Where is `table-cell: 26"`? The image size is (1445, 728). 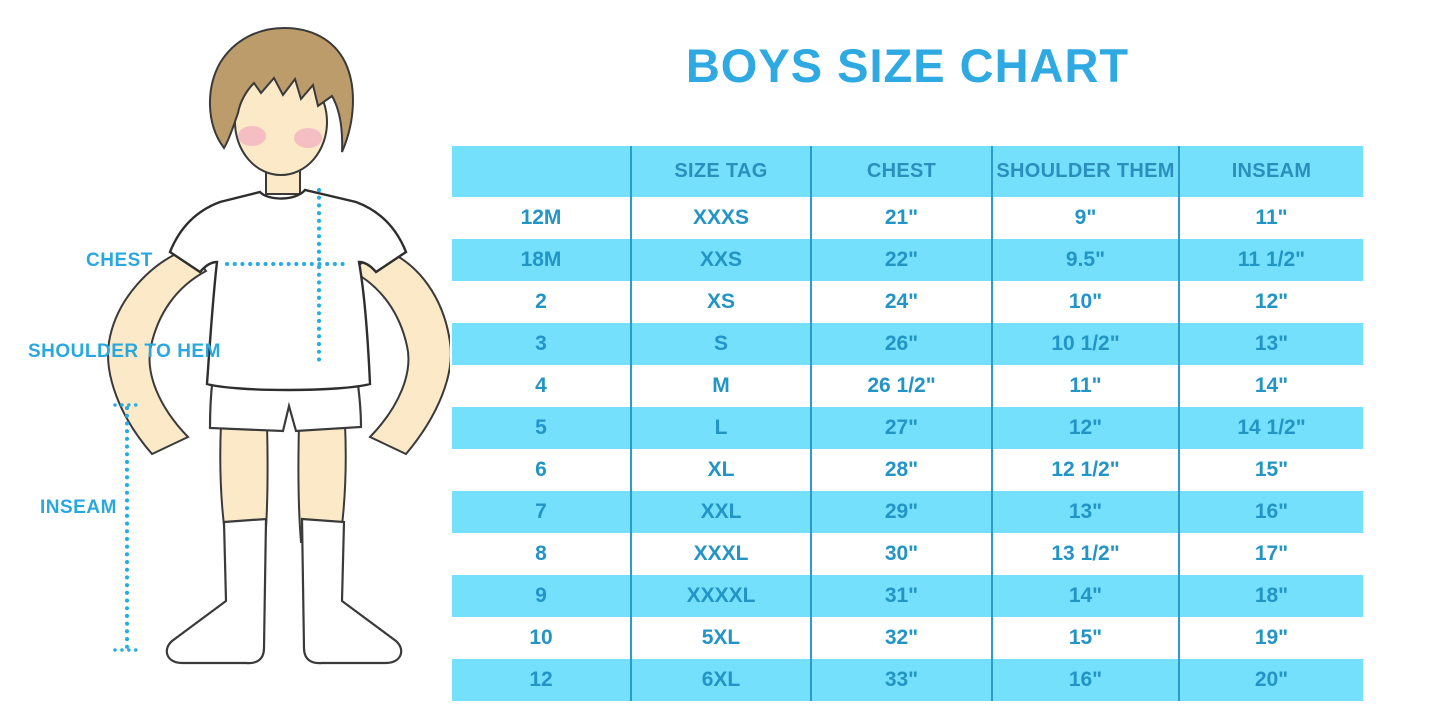 table-cell: 26" is located at coordinates (902, 344).